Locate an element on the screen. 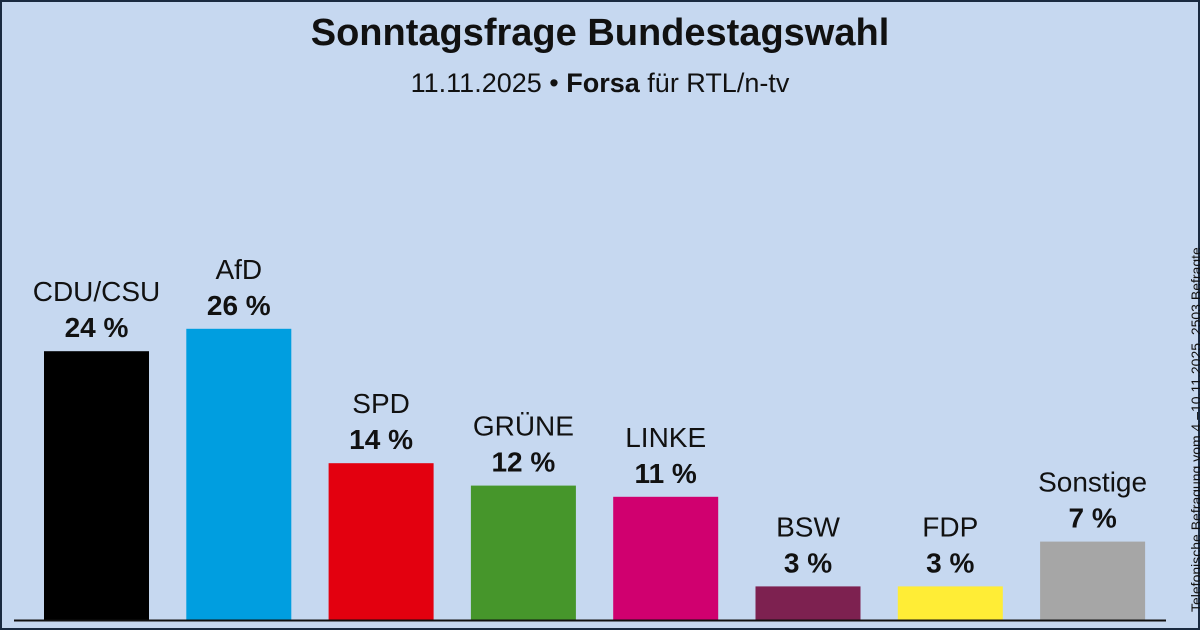 The image size is (1200, 630). value-label-bsw: 3 % is located at coordinates (808, 562).